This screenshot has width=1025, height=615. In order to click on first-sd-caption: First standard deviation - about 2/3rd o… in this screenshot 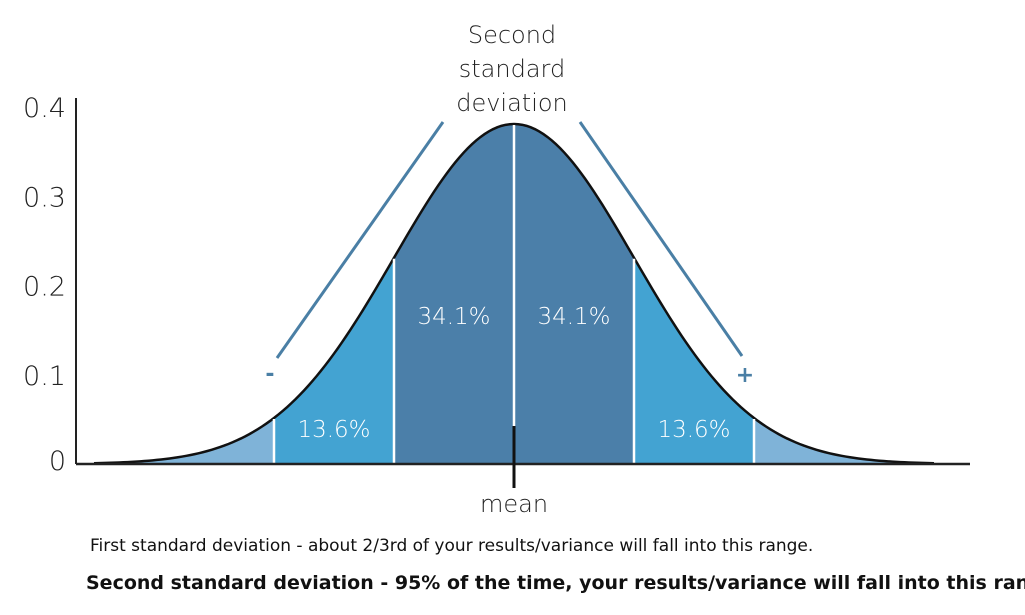, I will do `click(452, 546)`.